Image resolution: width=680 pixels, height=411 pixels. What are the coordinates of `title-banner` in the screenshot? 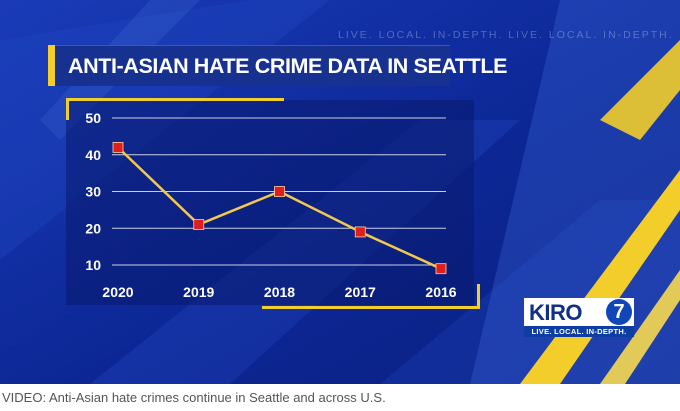 It's located at (249, 65).